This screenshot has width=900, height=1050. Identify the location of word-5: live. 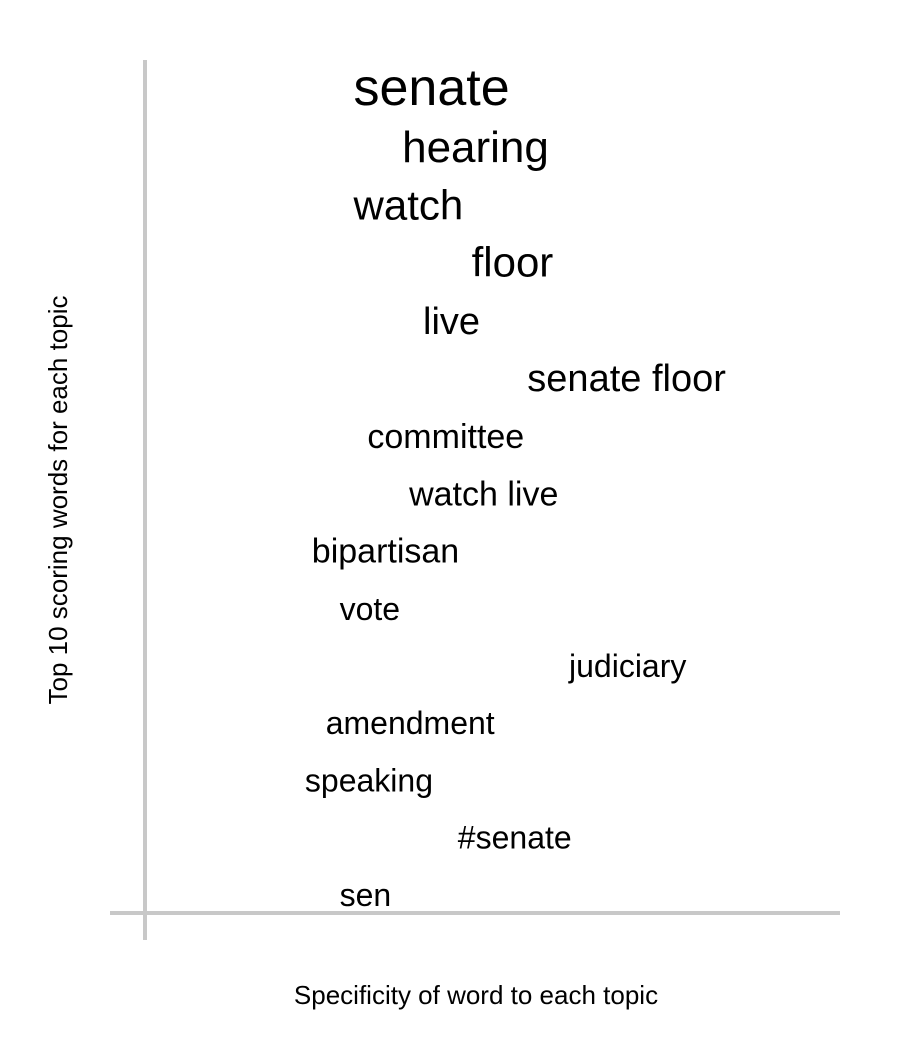
(451, 322).